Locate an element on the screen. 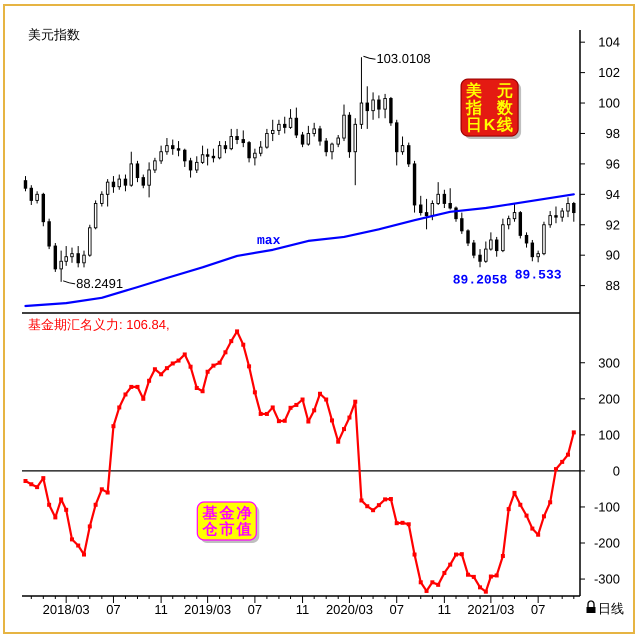 The width and height of the screenshot is (640, 640). annotation: 88.2491 is located at coordinates (100, 283).